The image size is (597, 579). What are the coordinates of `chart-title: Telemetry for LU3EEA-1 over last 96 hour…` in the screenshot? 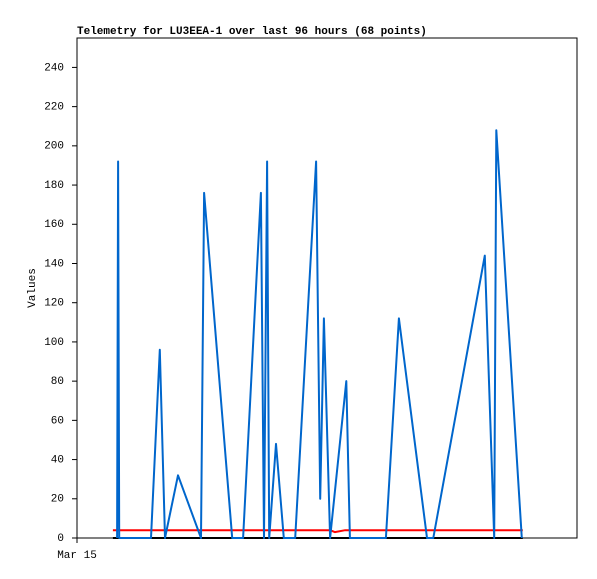 It's located at (252, 32).